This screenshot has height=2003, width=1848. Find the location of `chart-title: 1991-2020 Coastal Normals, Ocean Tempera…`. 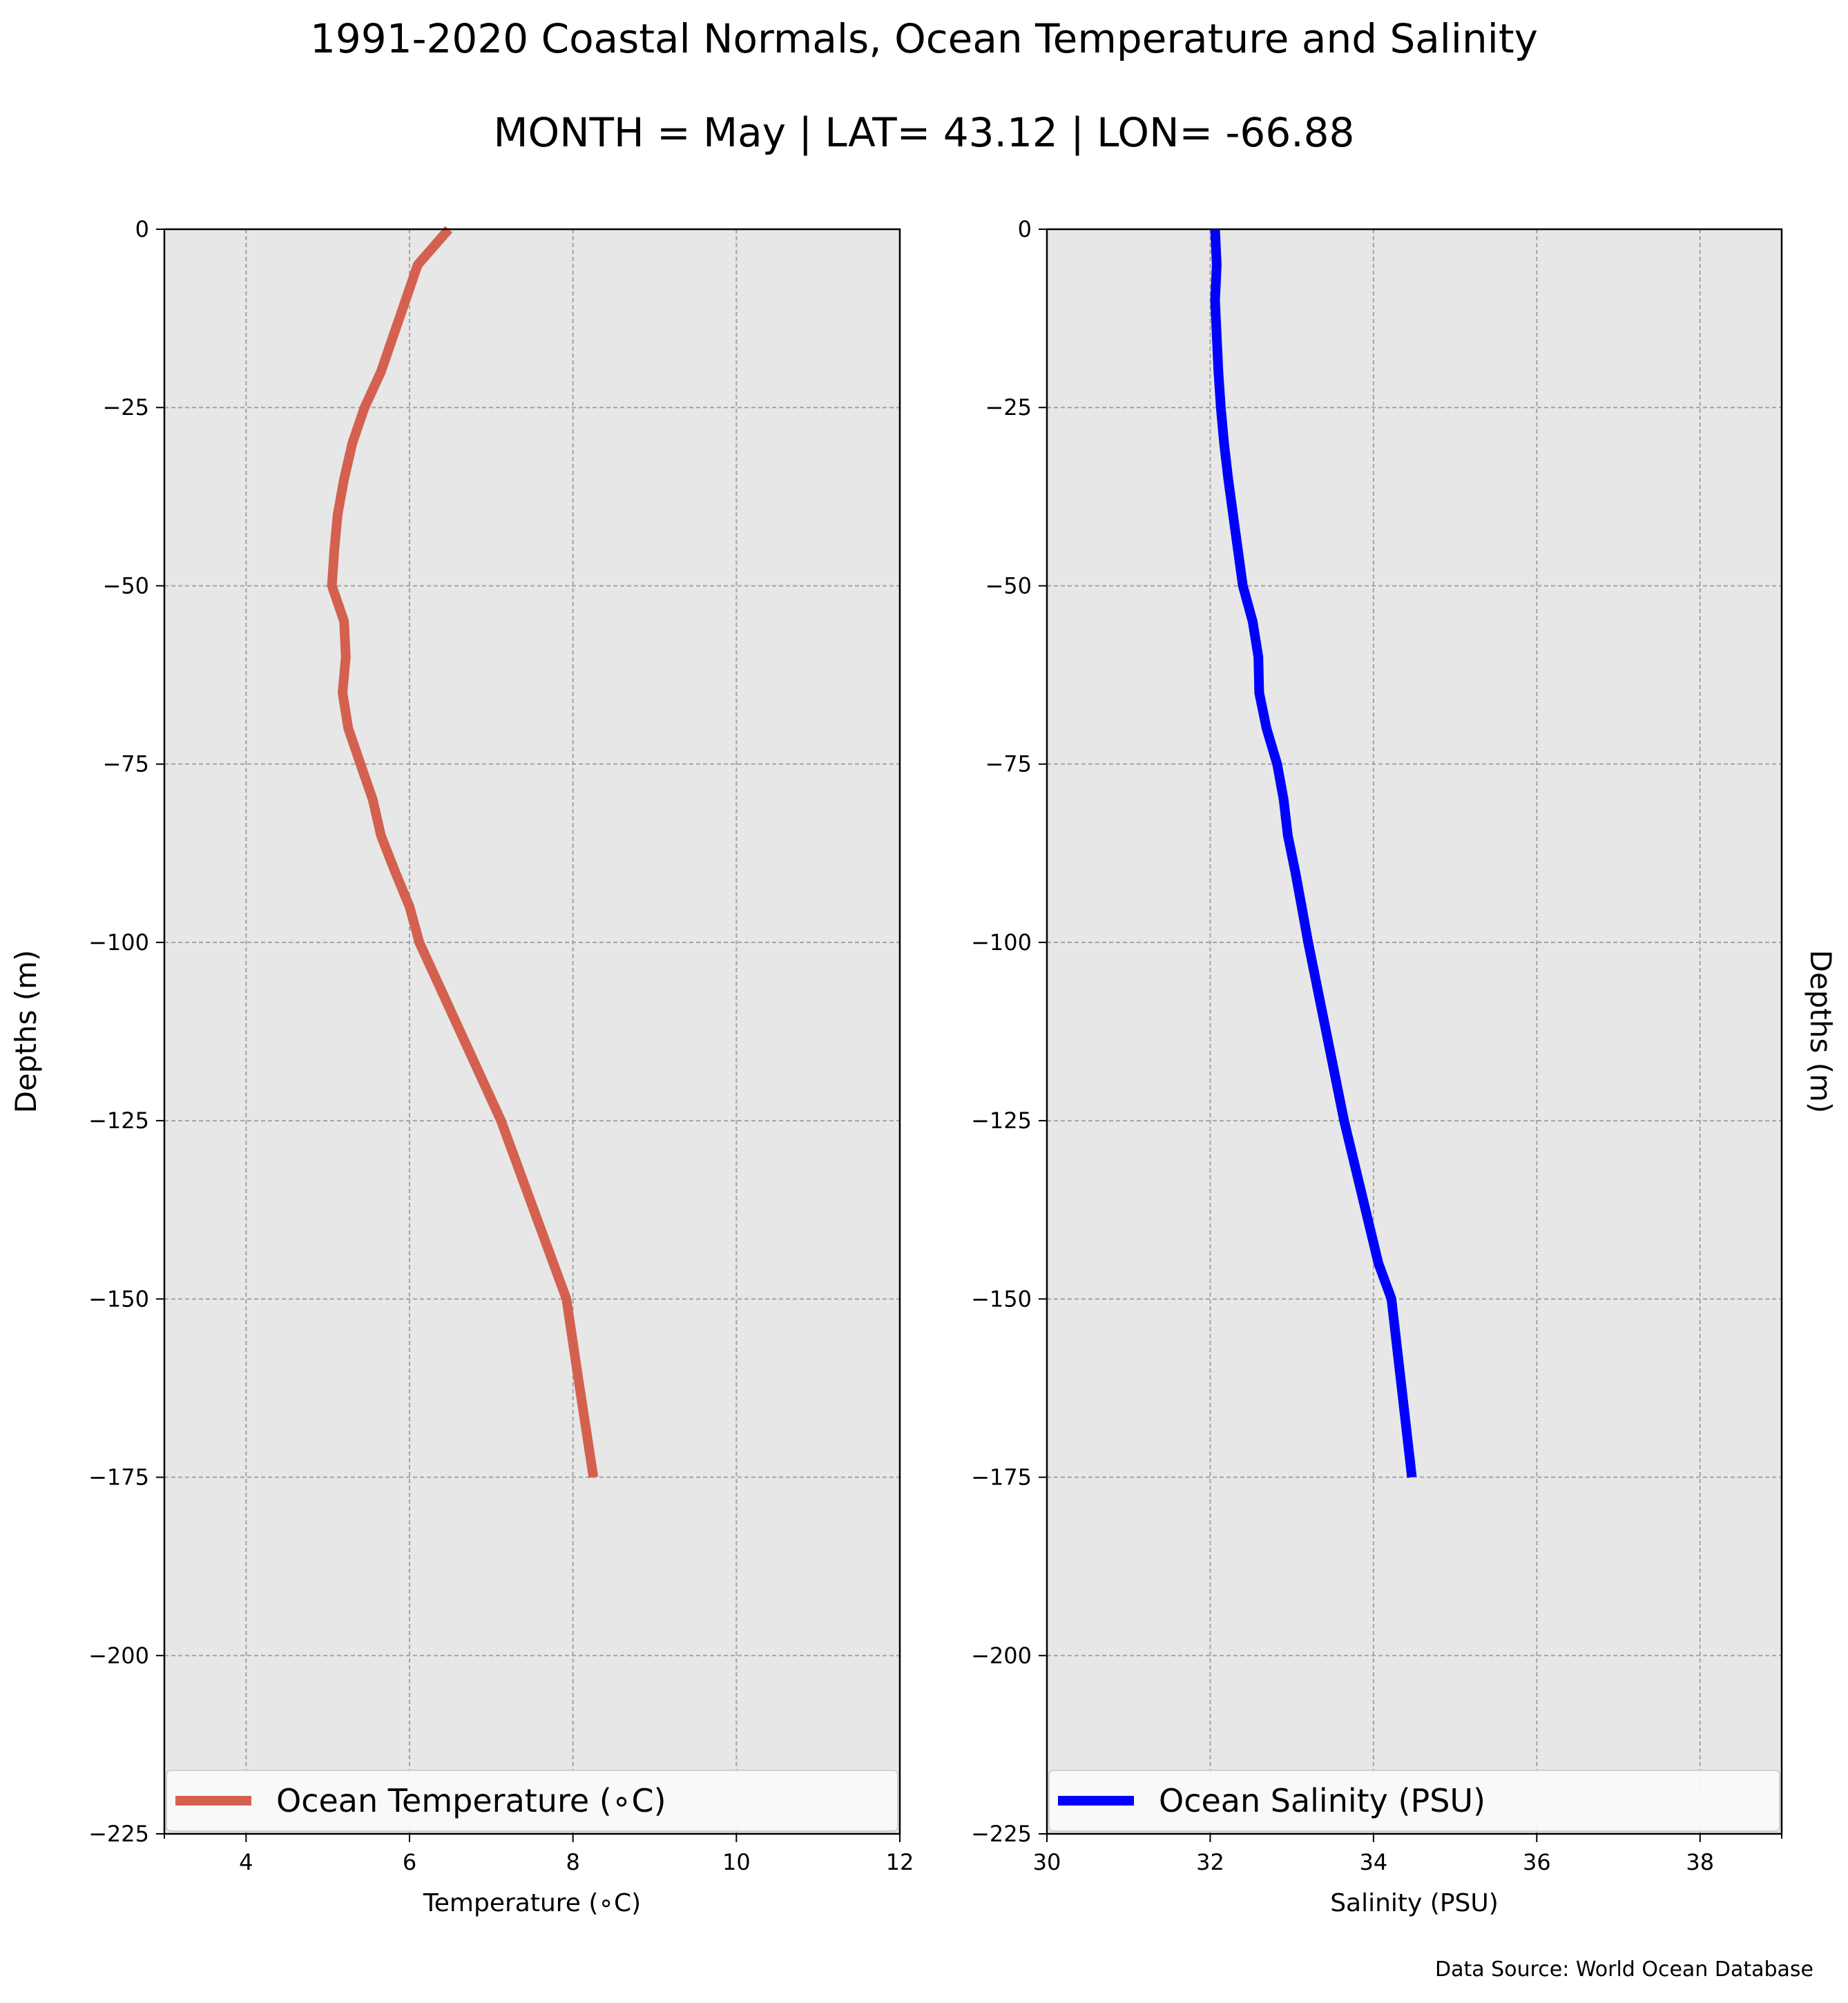

chart-title: 1991-2020 Coastal Normals, Ocean Tempera… is located at coordinates (924, 39).